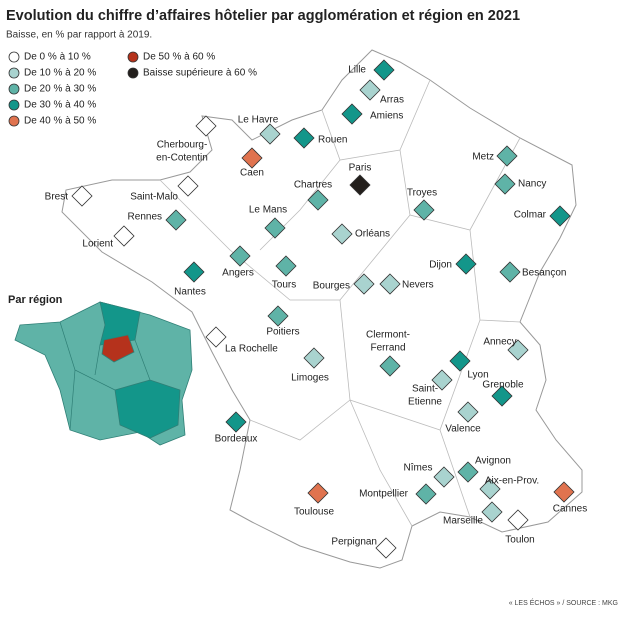  What do you see at coordinates (532, 184) in the screenshot?
I see `city-label: Nancy` at bounding box center [532, 184].